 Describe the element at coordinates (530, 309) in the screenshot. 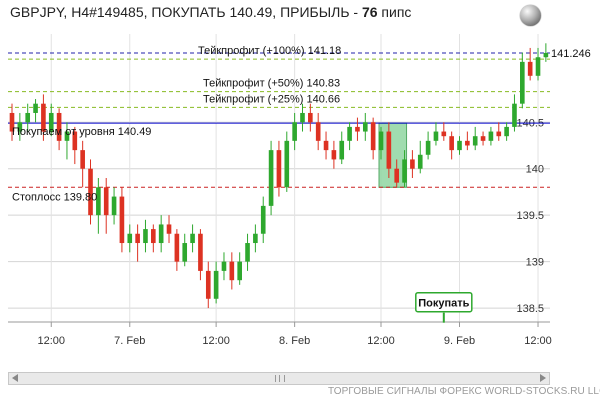

I see `y-tick-label: 138.5` at that location.